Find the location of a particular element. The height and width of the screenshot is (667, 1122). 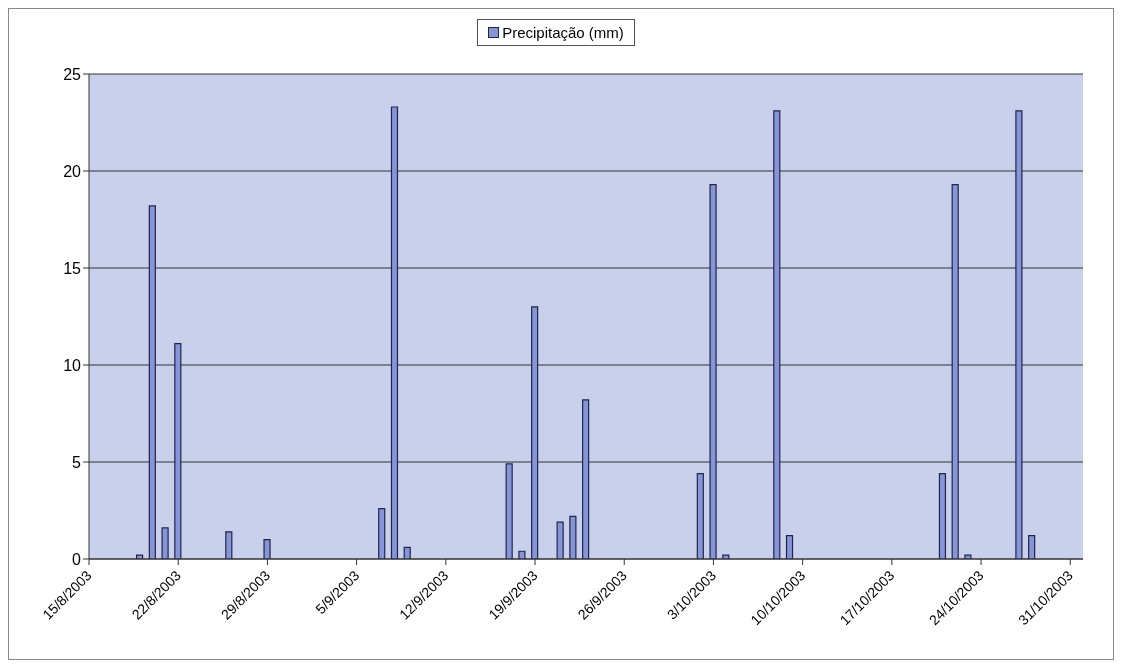

y-tick-label: 5 is located at coordinates (77, 462).